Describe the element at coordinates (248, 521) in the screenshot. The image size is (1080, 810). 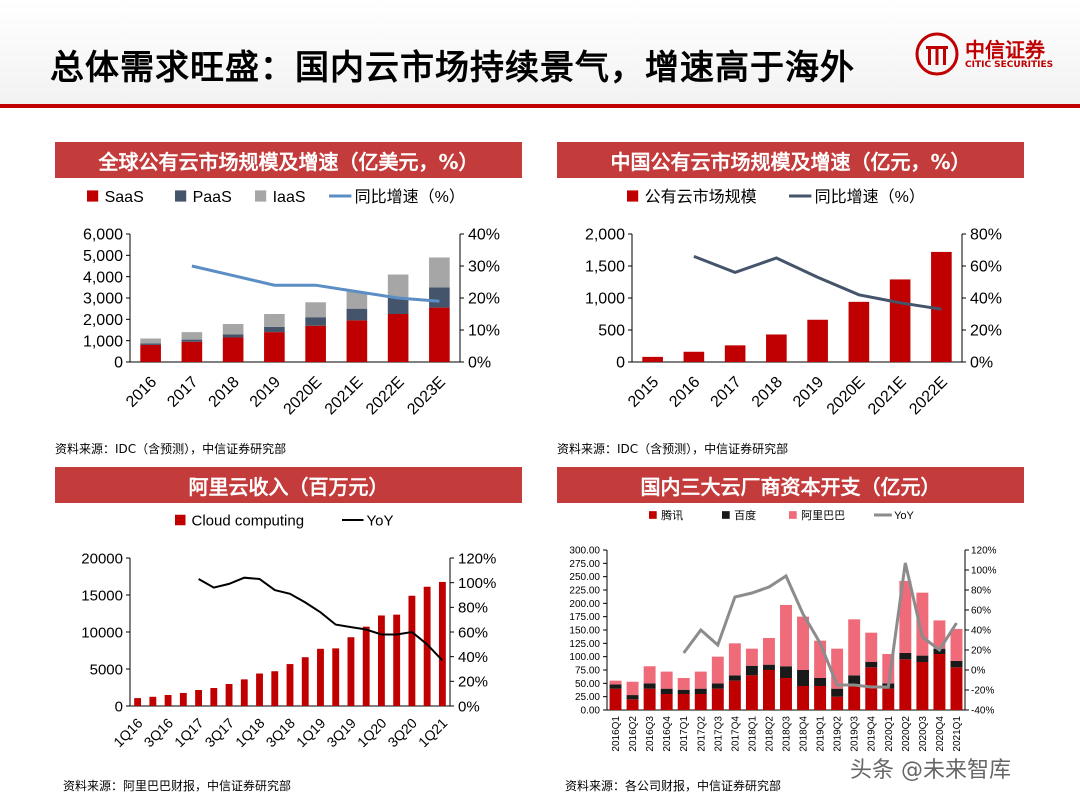
I see `legend-label: Cloud computing` at that location.